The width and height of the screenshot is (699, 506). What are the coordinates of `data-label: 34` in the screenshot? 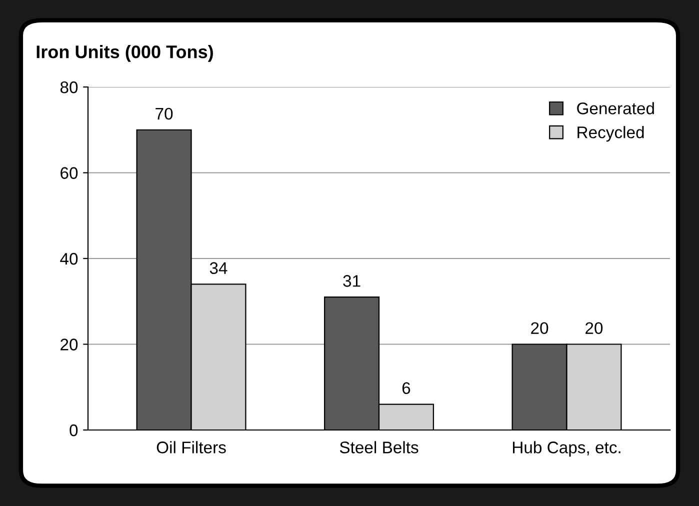 It's located at (219, 268).